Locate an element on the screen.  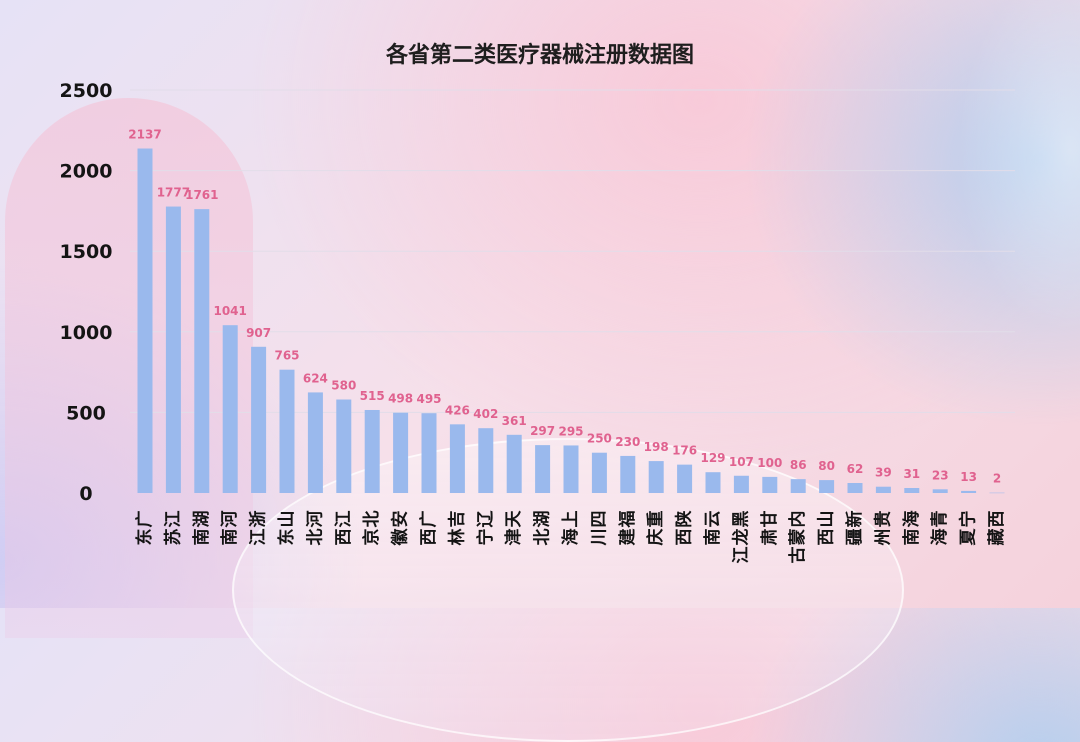
data-label: 1041 is located at coordinates (229, 311).